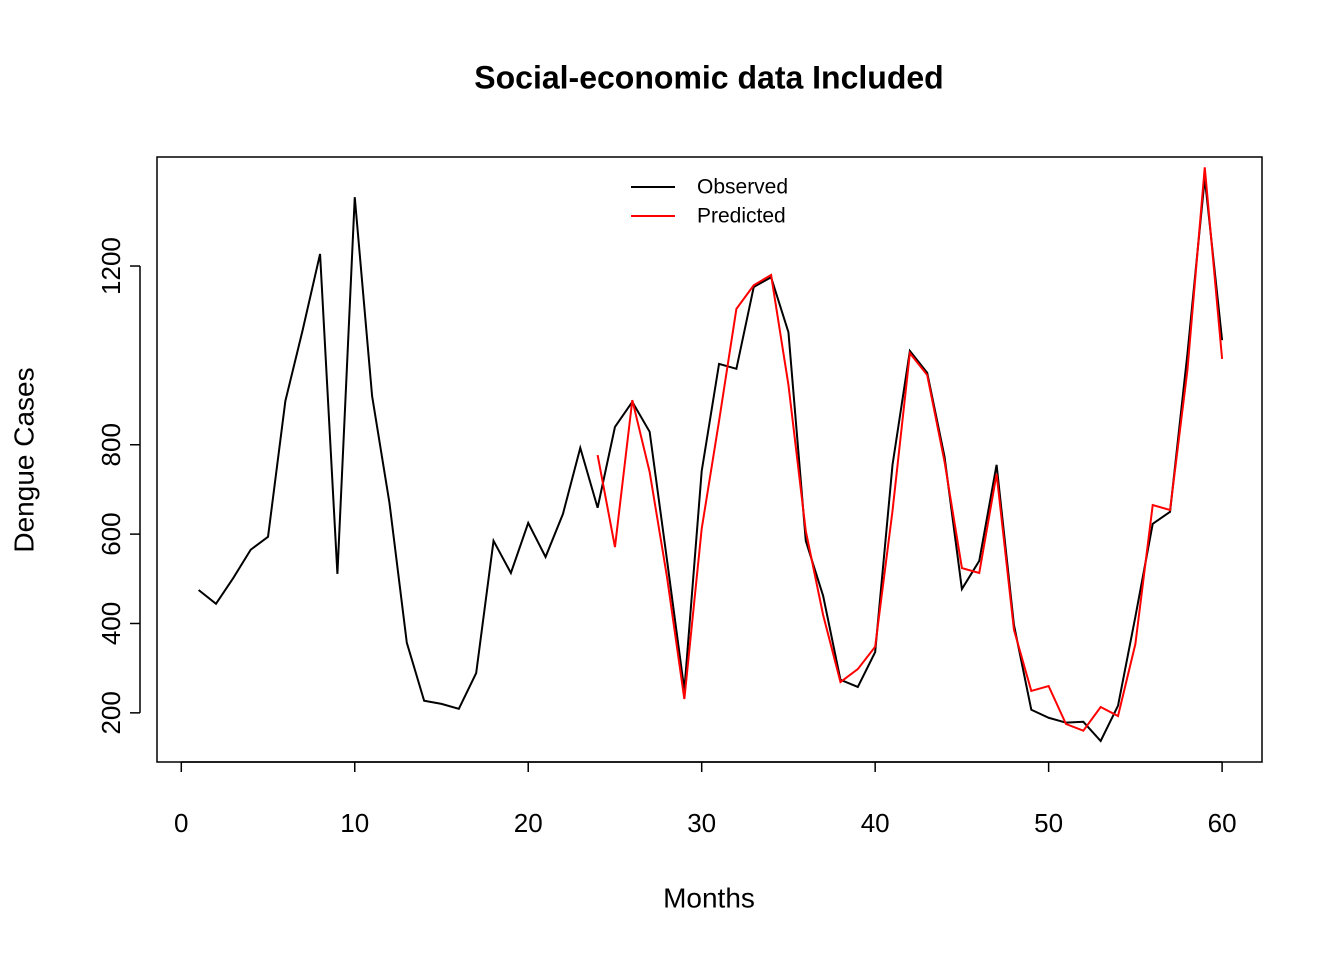  What do you see at coordinates (1048, 823) in the screenshot?
I see `x-tick-label: 50` at bounding box center [1048, 823].